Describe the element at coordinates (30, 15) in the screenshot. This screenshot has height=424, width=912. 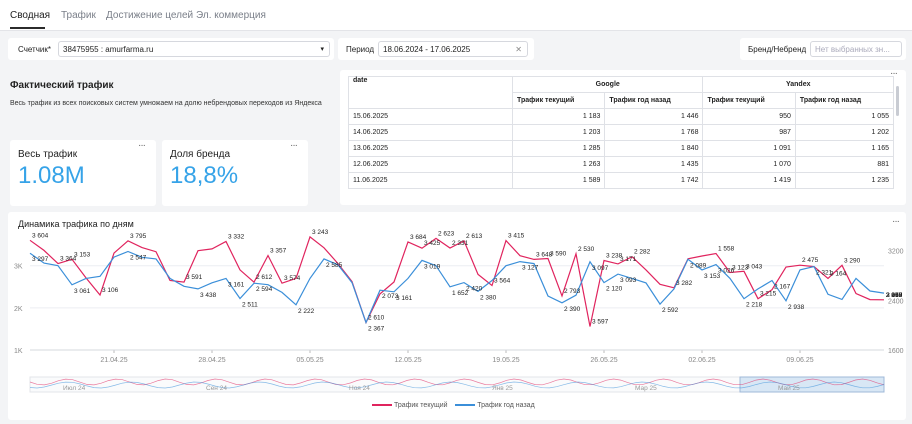
I see `tab-svodnaya: Сводная` at that location.